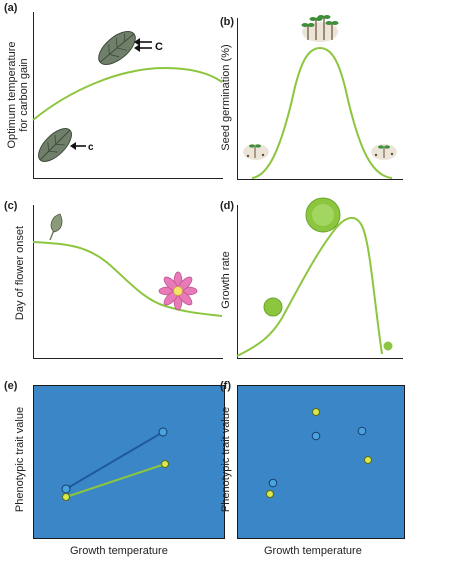 The width and height of the screenshot is (450, 566). I want to click on bud-icon, so click(56, 227).